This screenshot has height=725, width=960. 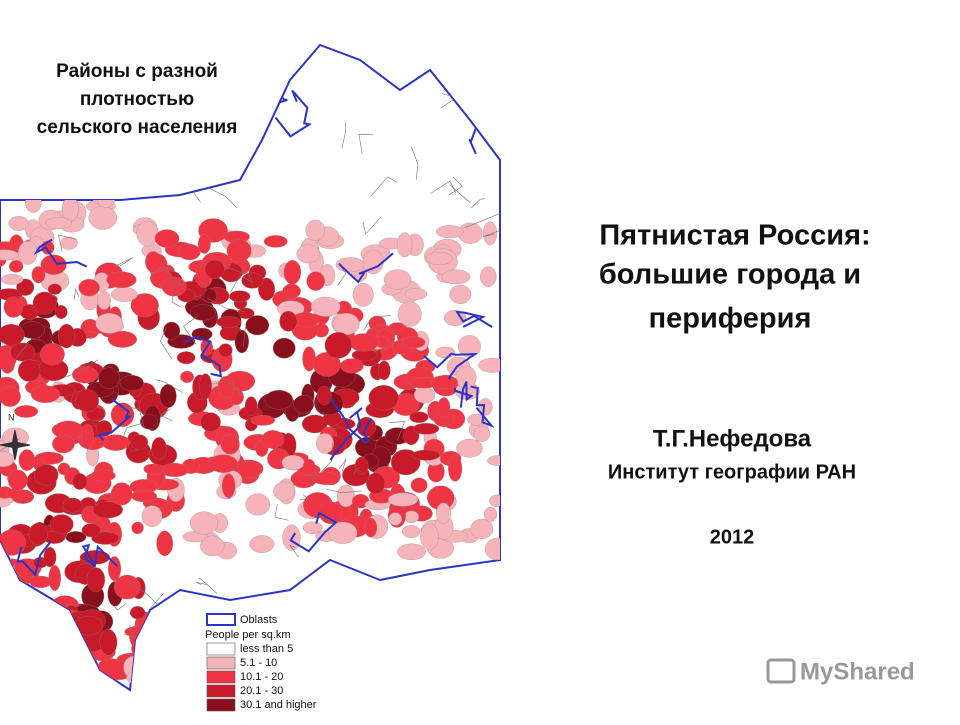 I want to click on compass-rose, so click(x=15, y=445).